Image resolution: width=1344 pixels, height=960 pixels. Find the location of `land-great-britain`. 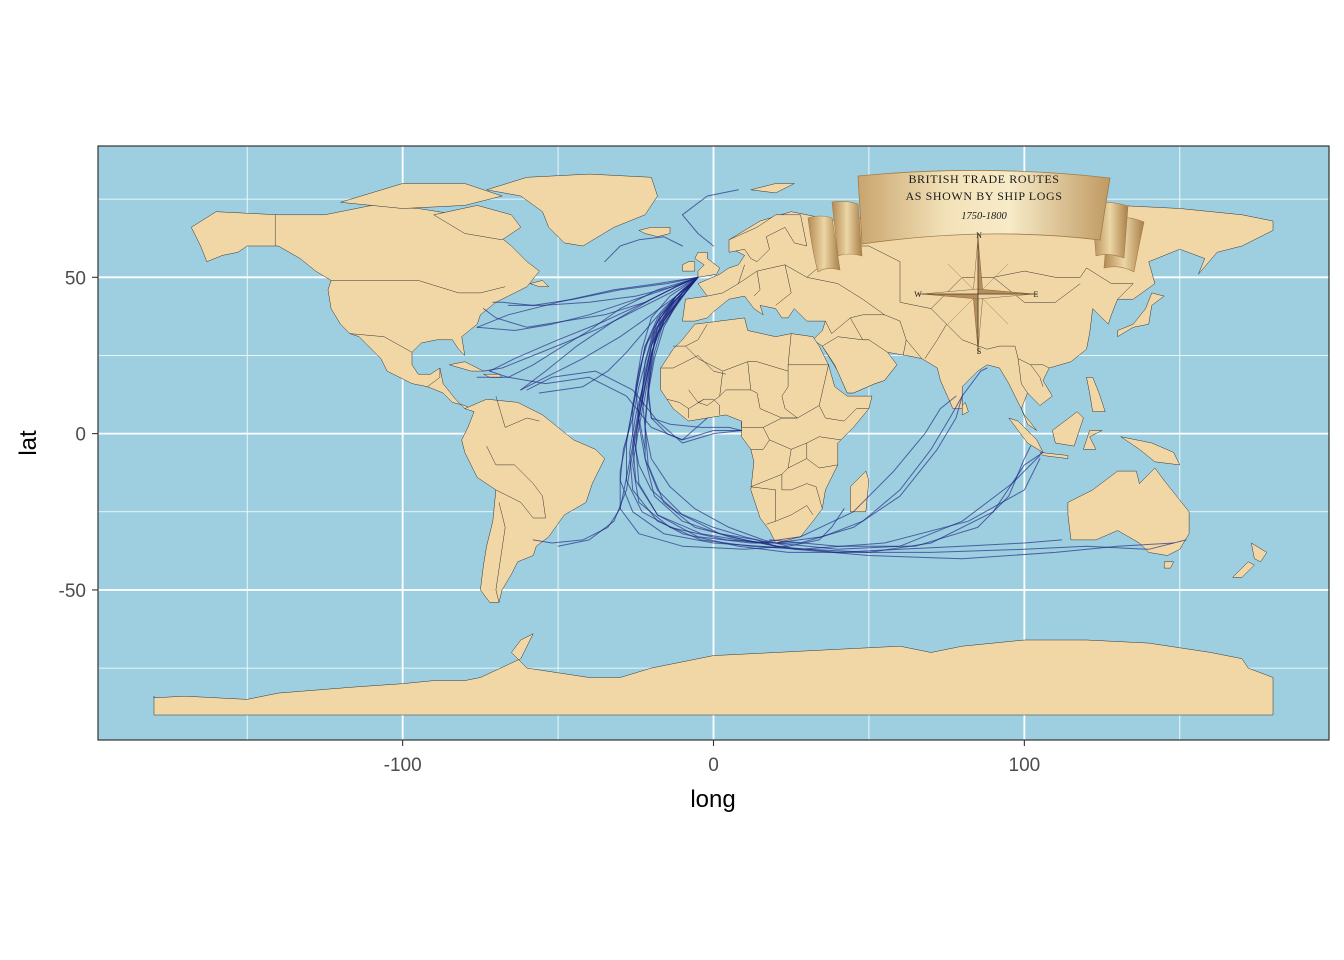

land-great-britain is located at coordinates (707, 265).